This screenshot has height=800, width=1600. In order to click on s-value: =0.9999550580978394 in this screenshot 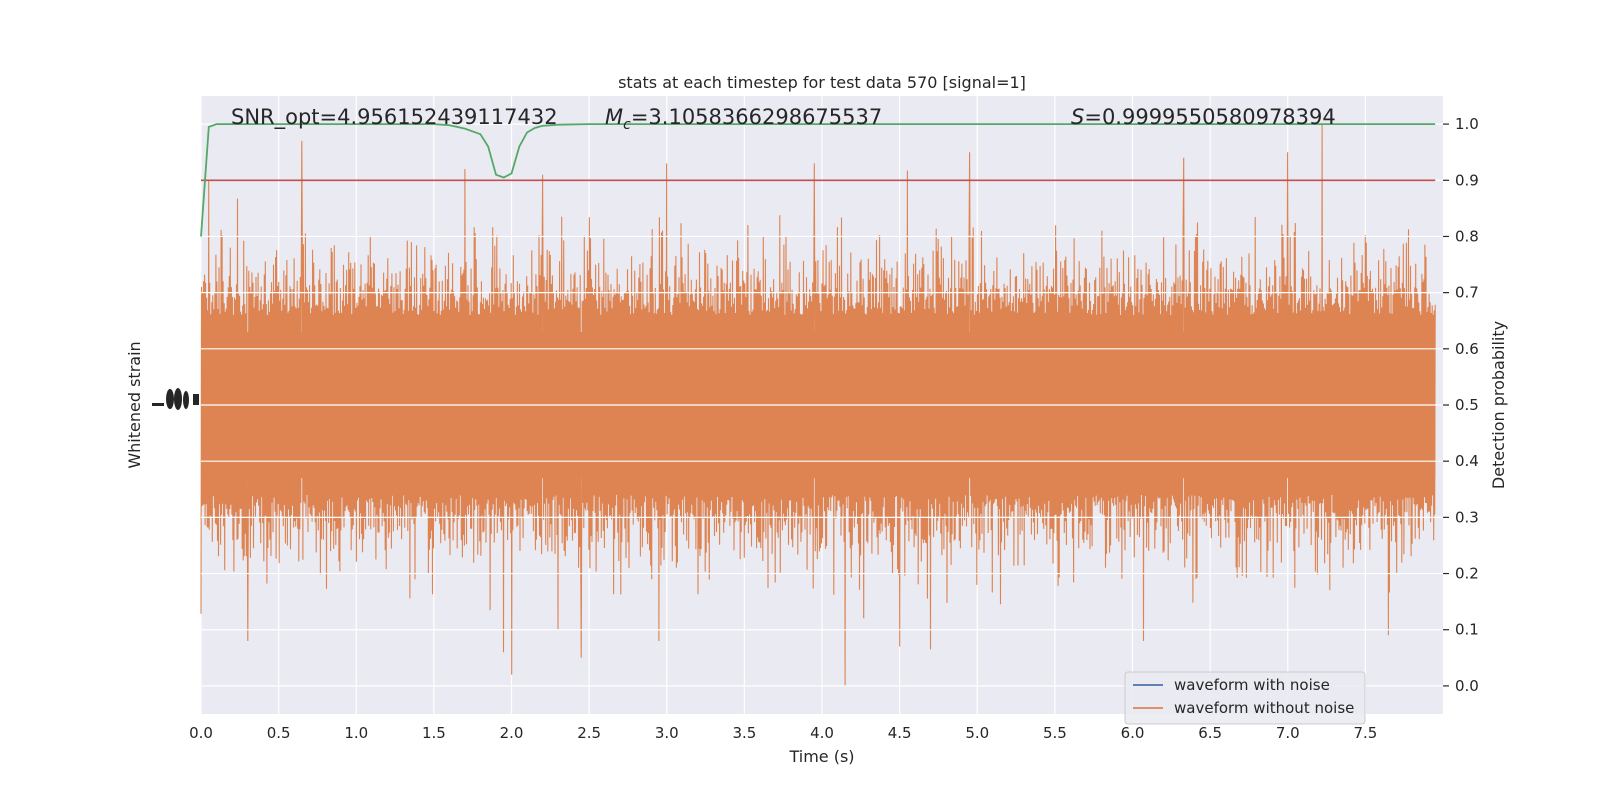, I will do `click(1209, 117)`.